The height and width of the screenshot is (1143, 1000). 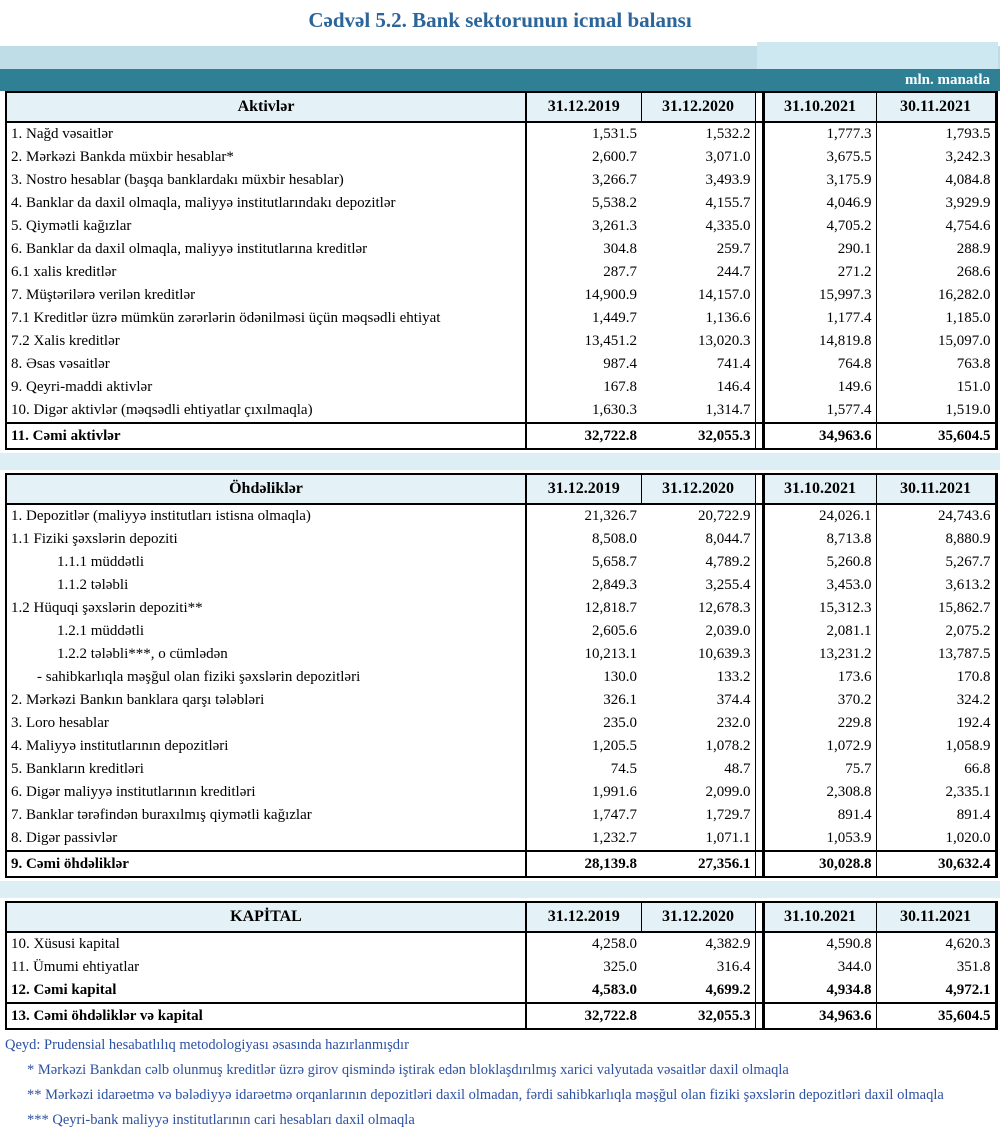 I want to click on row-value: 32,055.3, so click(x=698, y=1015).